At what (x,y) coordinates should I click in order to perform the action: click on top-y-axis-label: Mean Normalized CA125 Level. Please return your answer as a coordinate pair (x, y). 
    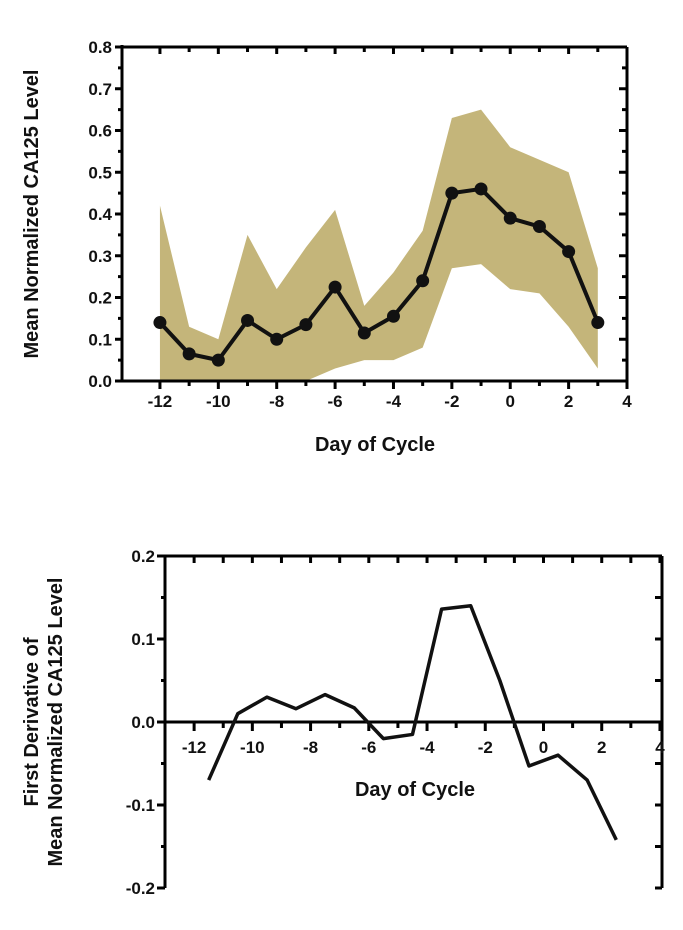
    Looking at the image, I should click on (32, 214).